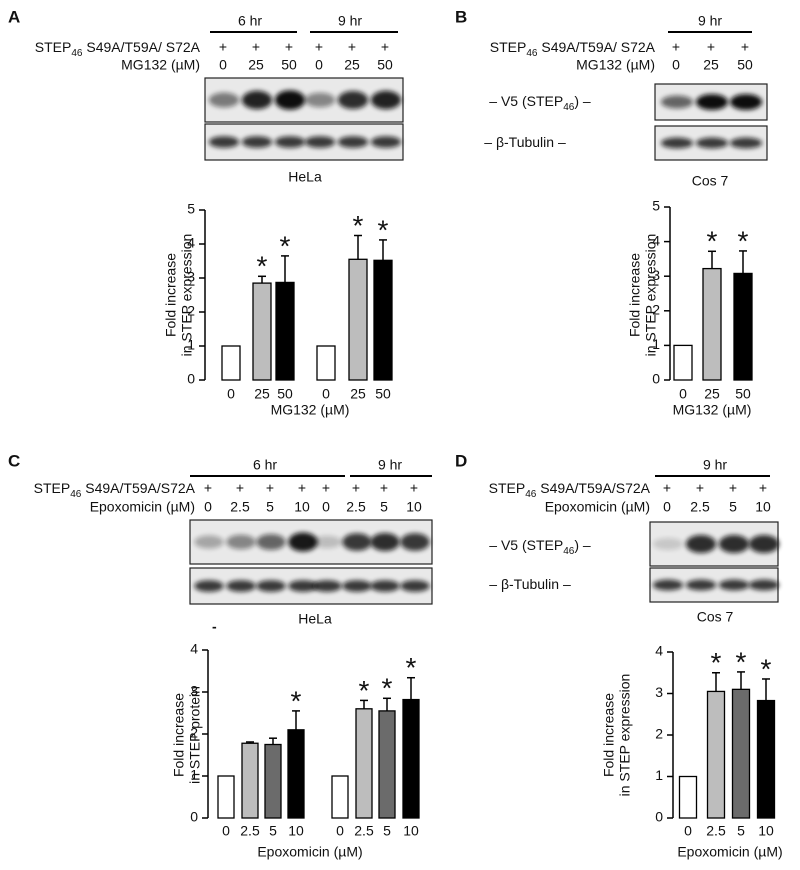 This screenshot has width=800, height=870. Describe the element at coordinates (530, 584) in the screenshot. I see `text-part: – β-Tubulin –` at that location.